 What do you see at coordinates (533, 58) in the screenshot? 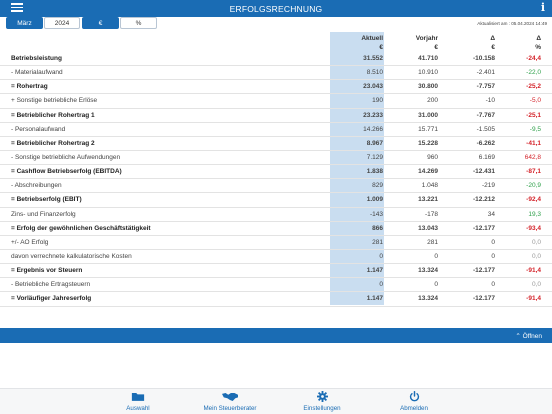
I see `cell-delta-pct: -24,4` at bounding box center [533, 58].